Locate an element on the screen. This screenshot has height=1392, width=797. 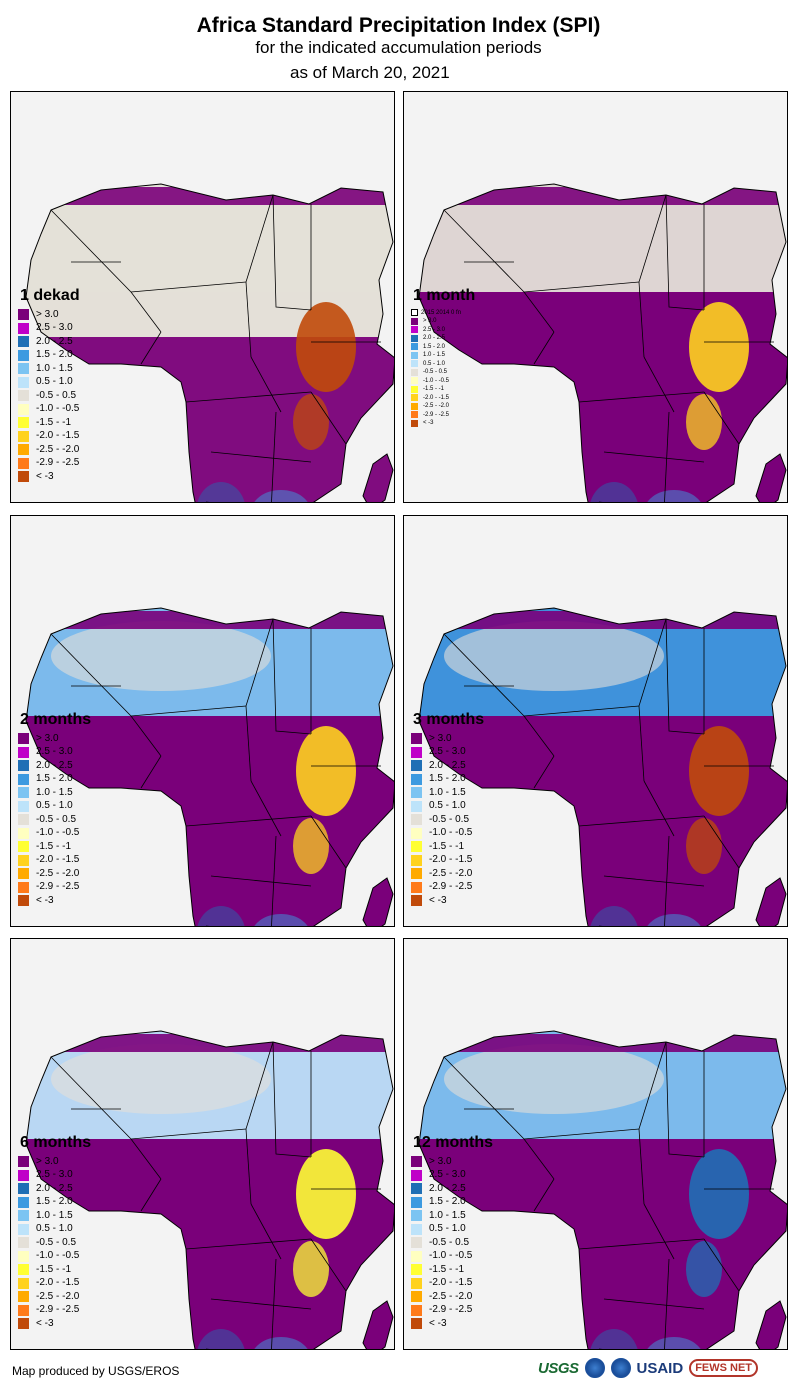
legend-label: < -3 is located at coordinates (428, 423).